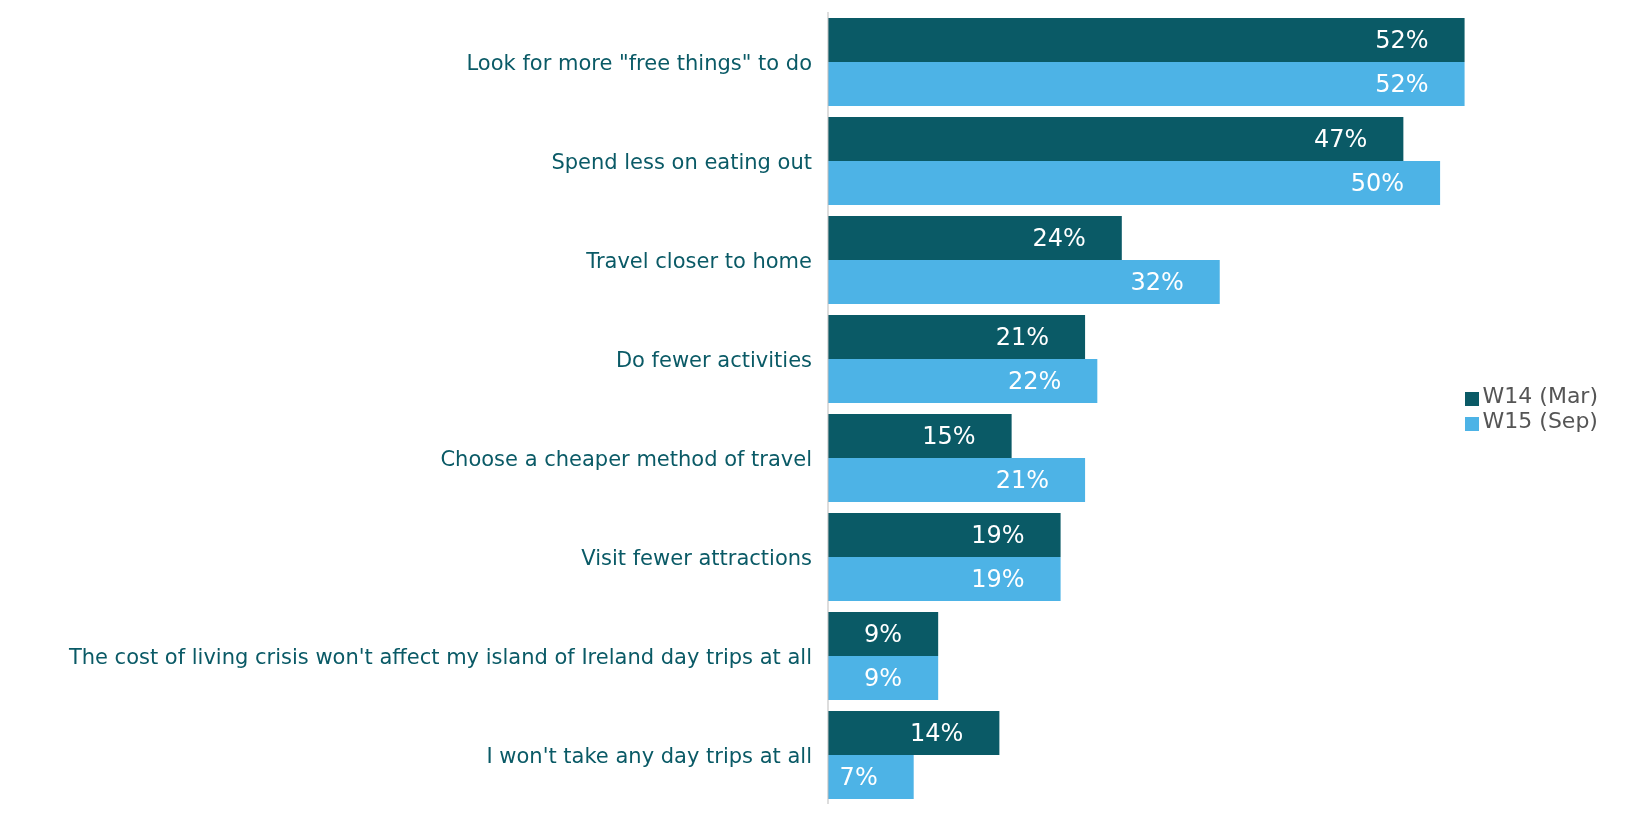 The height and width of the screenshot is (826, 1634). I want to click on data-label: 7%, so click(858, 777).